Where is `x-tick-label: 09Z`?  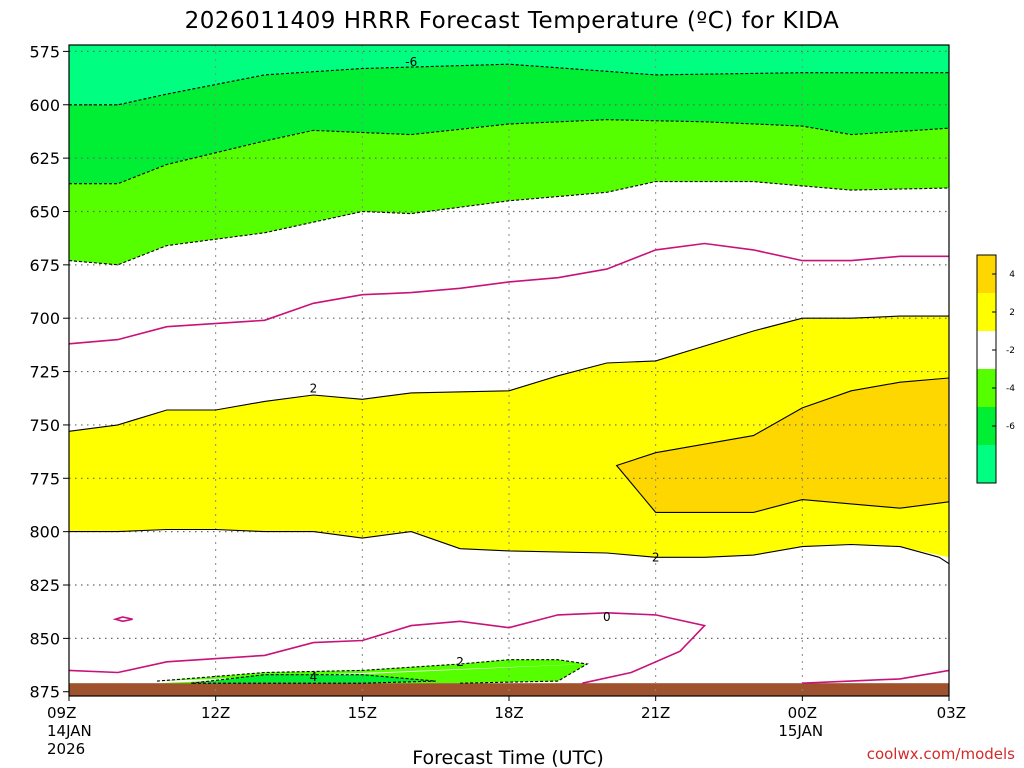
x-tick-label: 09Z is located at coordinates (61, 713).